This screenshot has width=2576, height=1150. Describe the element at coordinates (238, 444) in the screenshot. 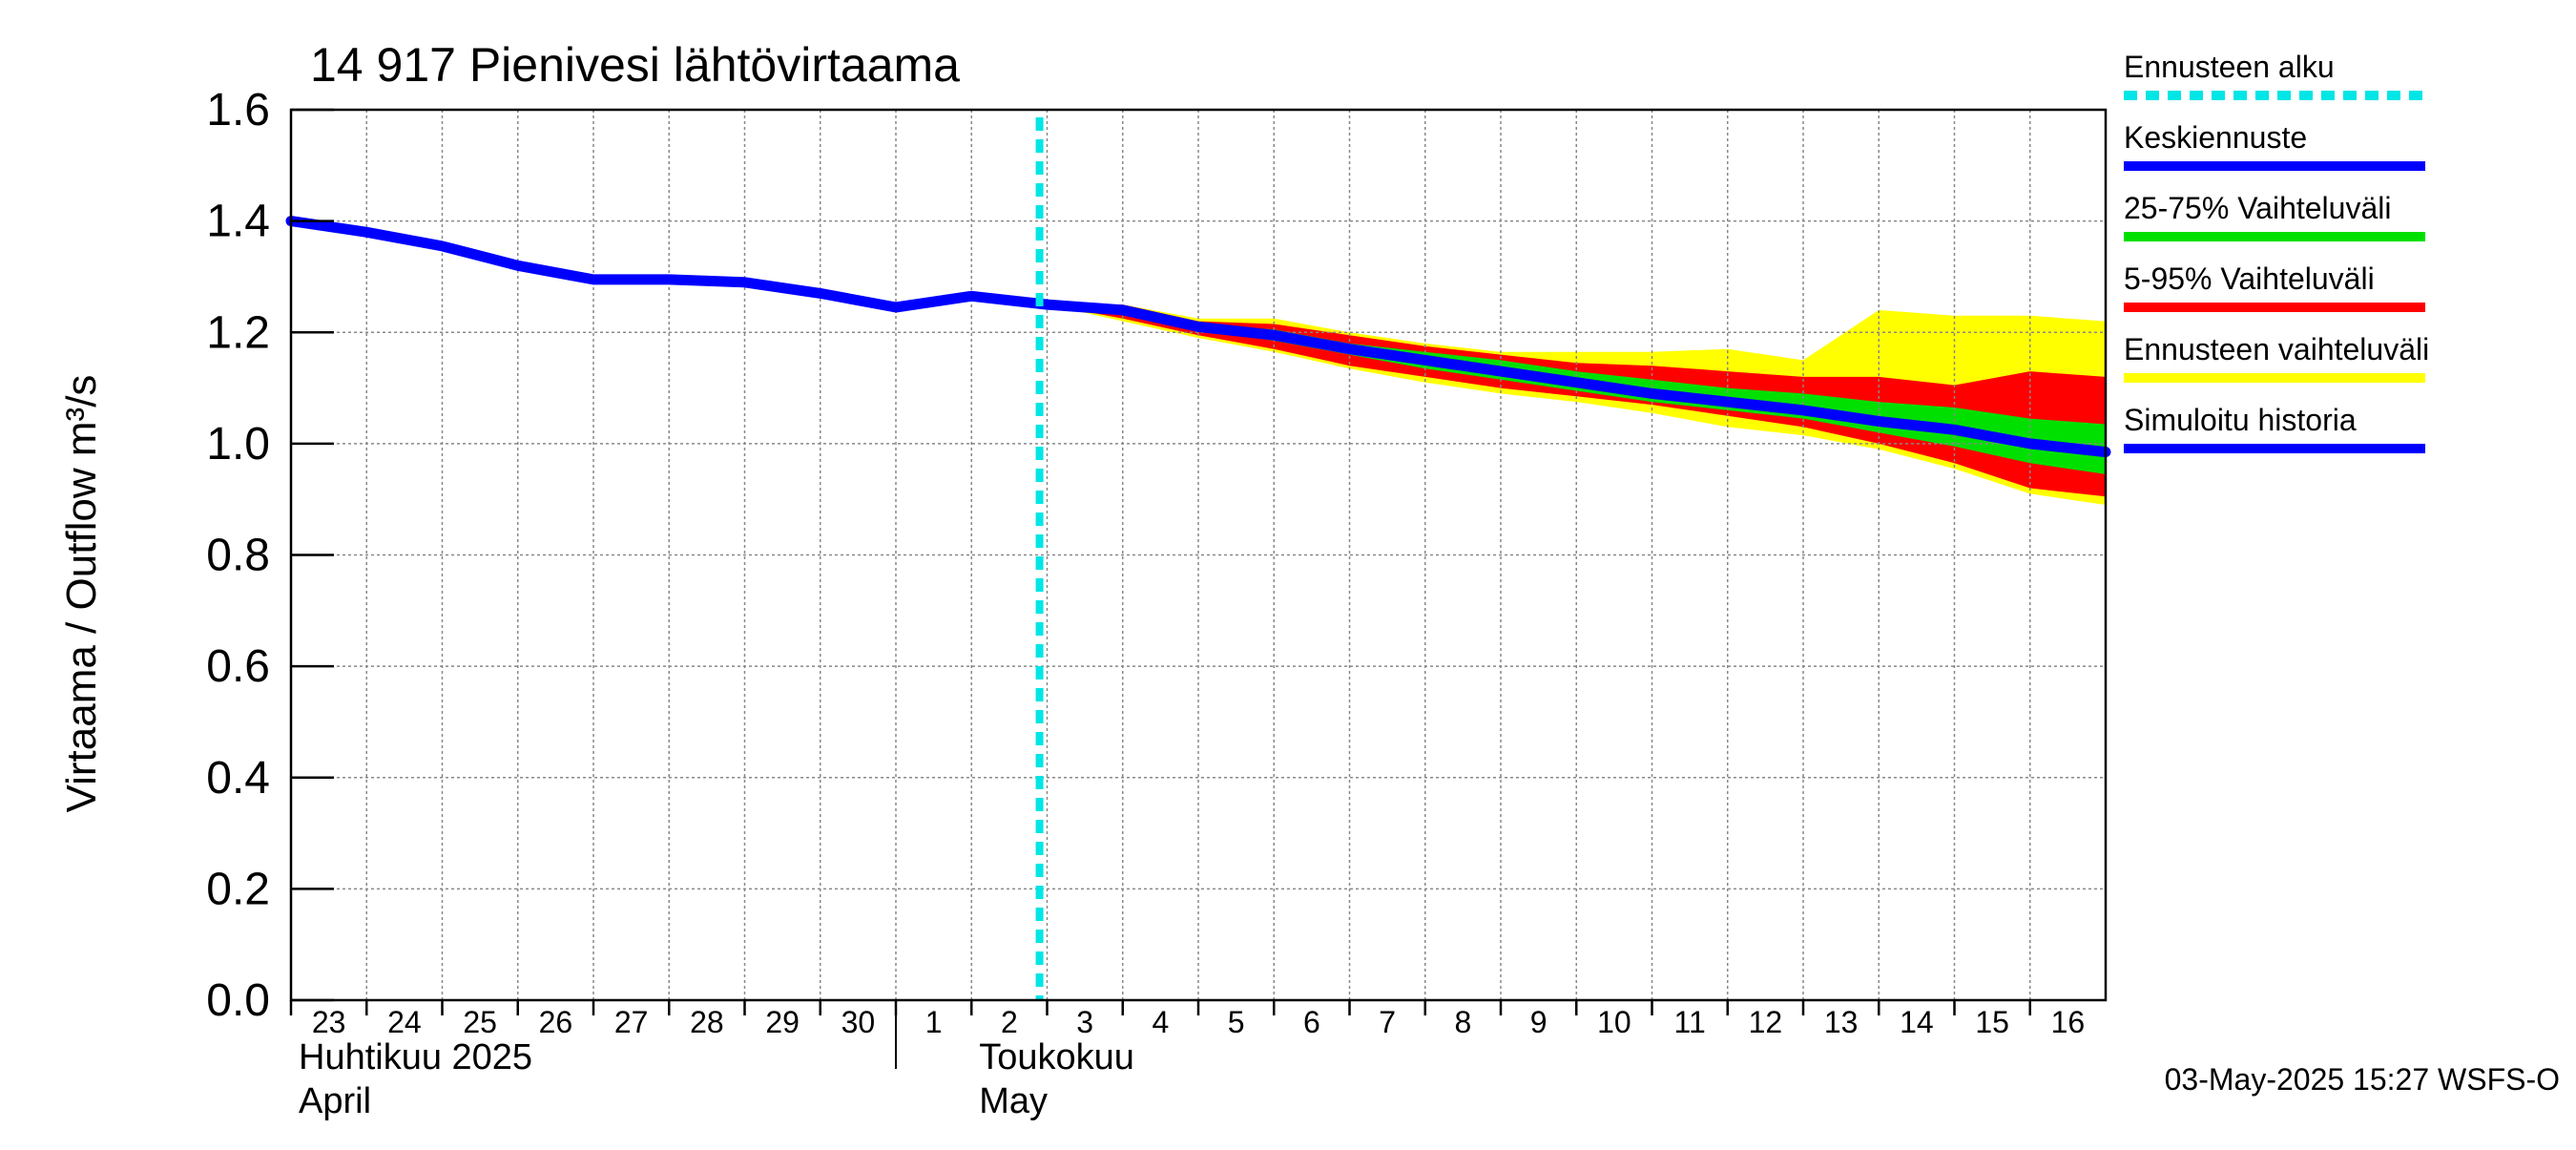

I see `y-tick-label-5: 1.0` at that location.